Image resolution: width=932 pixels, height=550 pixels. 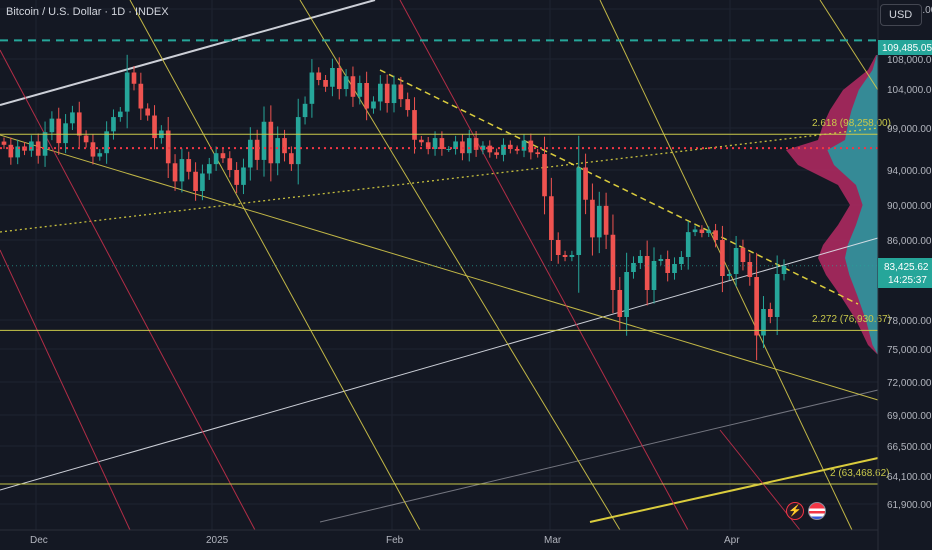 What do you see at coordinates (907, 280) in the screenshot?
I see `countdown-text: 14:25:37` at bounding box center [907, 280].